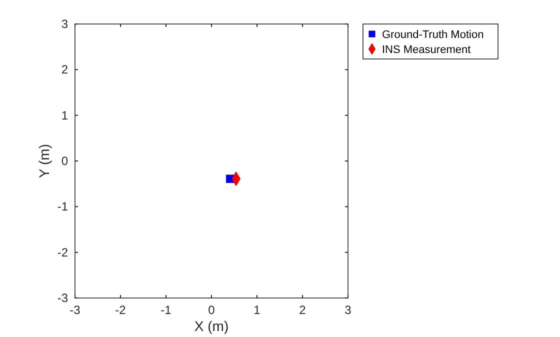 This screenshot has width=560, height=337. I want to click on y-tick-label: 0, so click(64, 161).